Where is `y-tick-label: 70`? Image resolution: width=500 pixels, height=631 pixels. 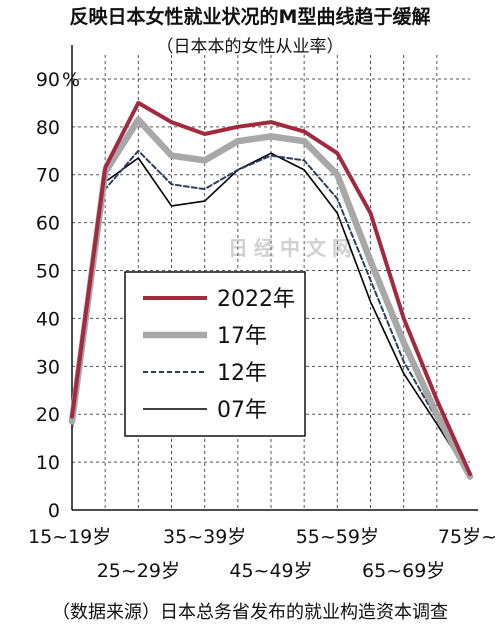 y-tick-label: 70 is located at coordinates (48, 176).